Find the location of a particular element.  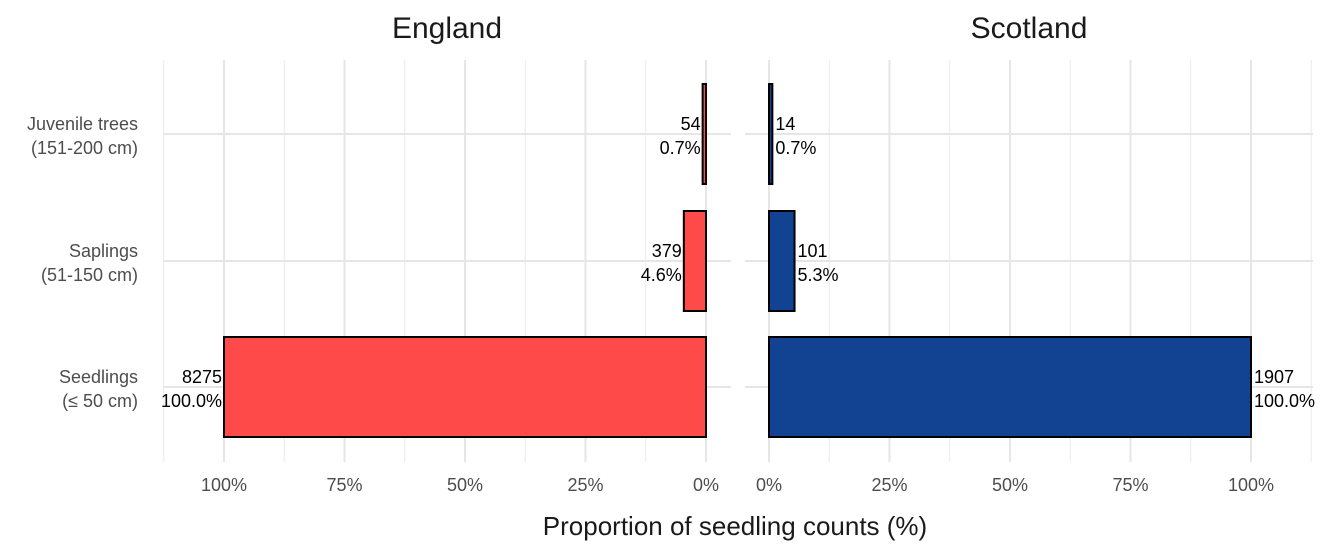

england-count-label: 8275 is located at coordinates (202, 377).